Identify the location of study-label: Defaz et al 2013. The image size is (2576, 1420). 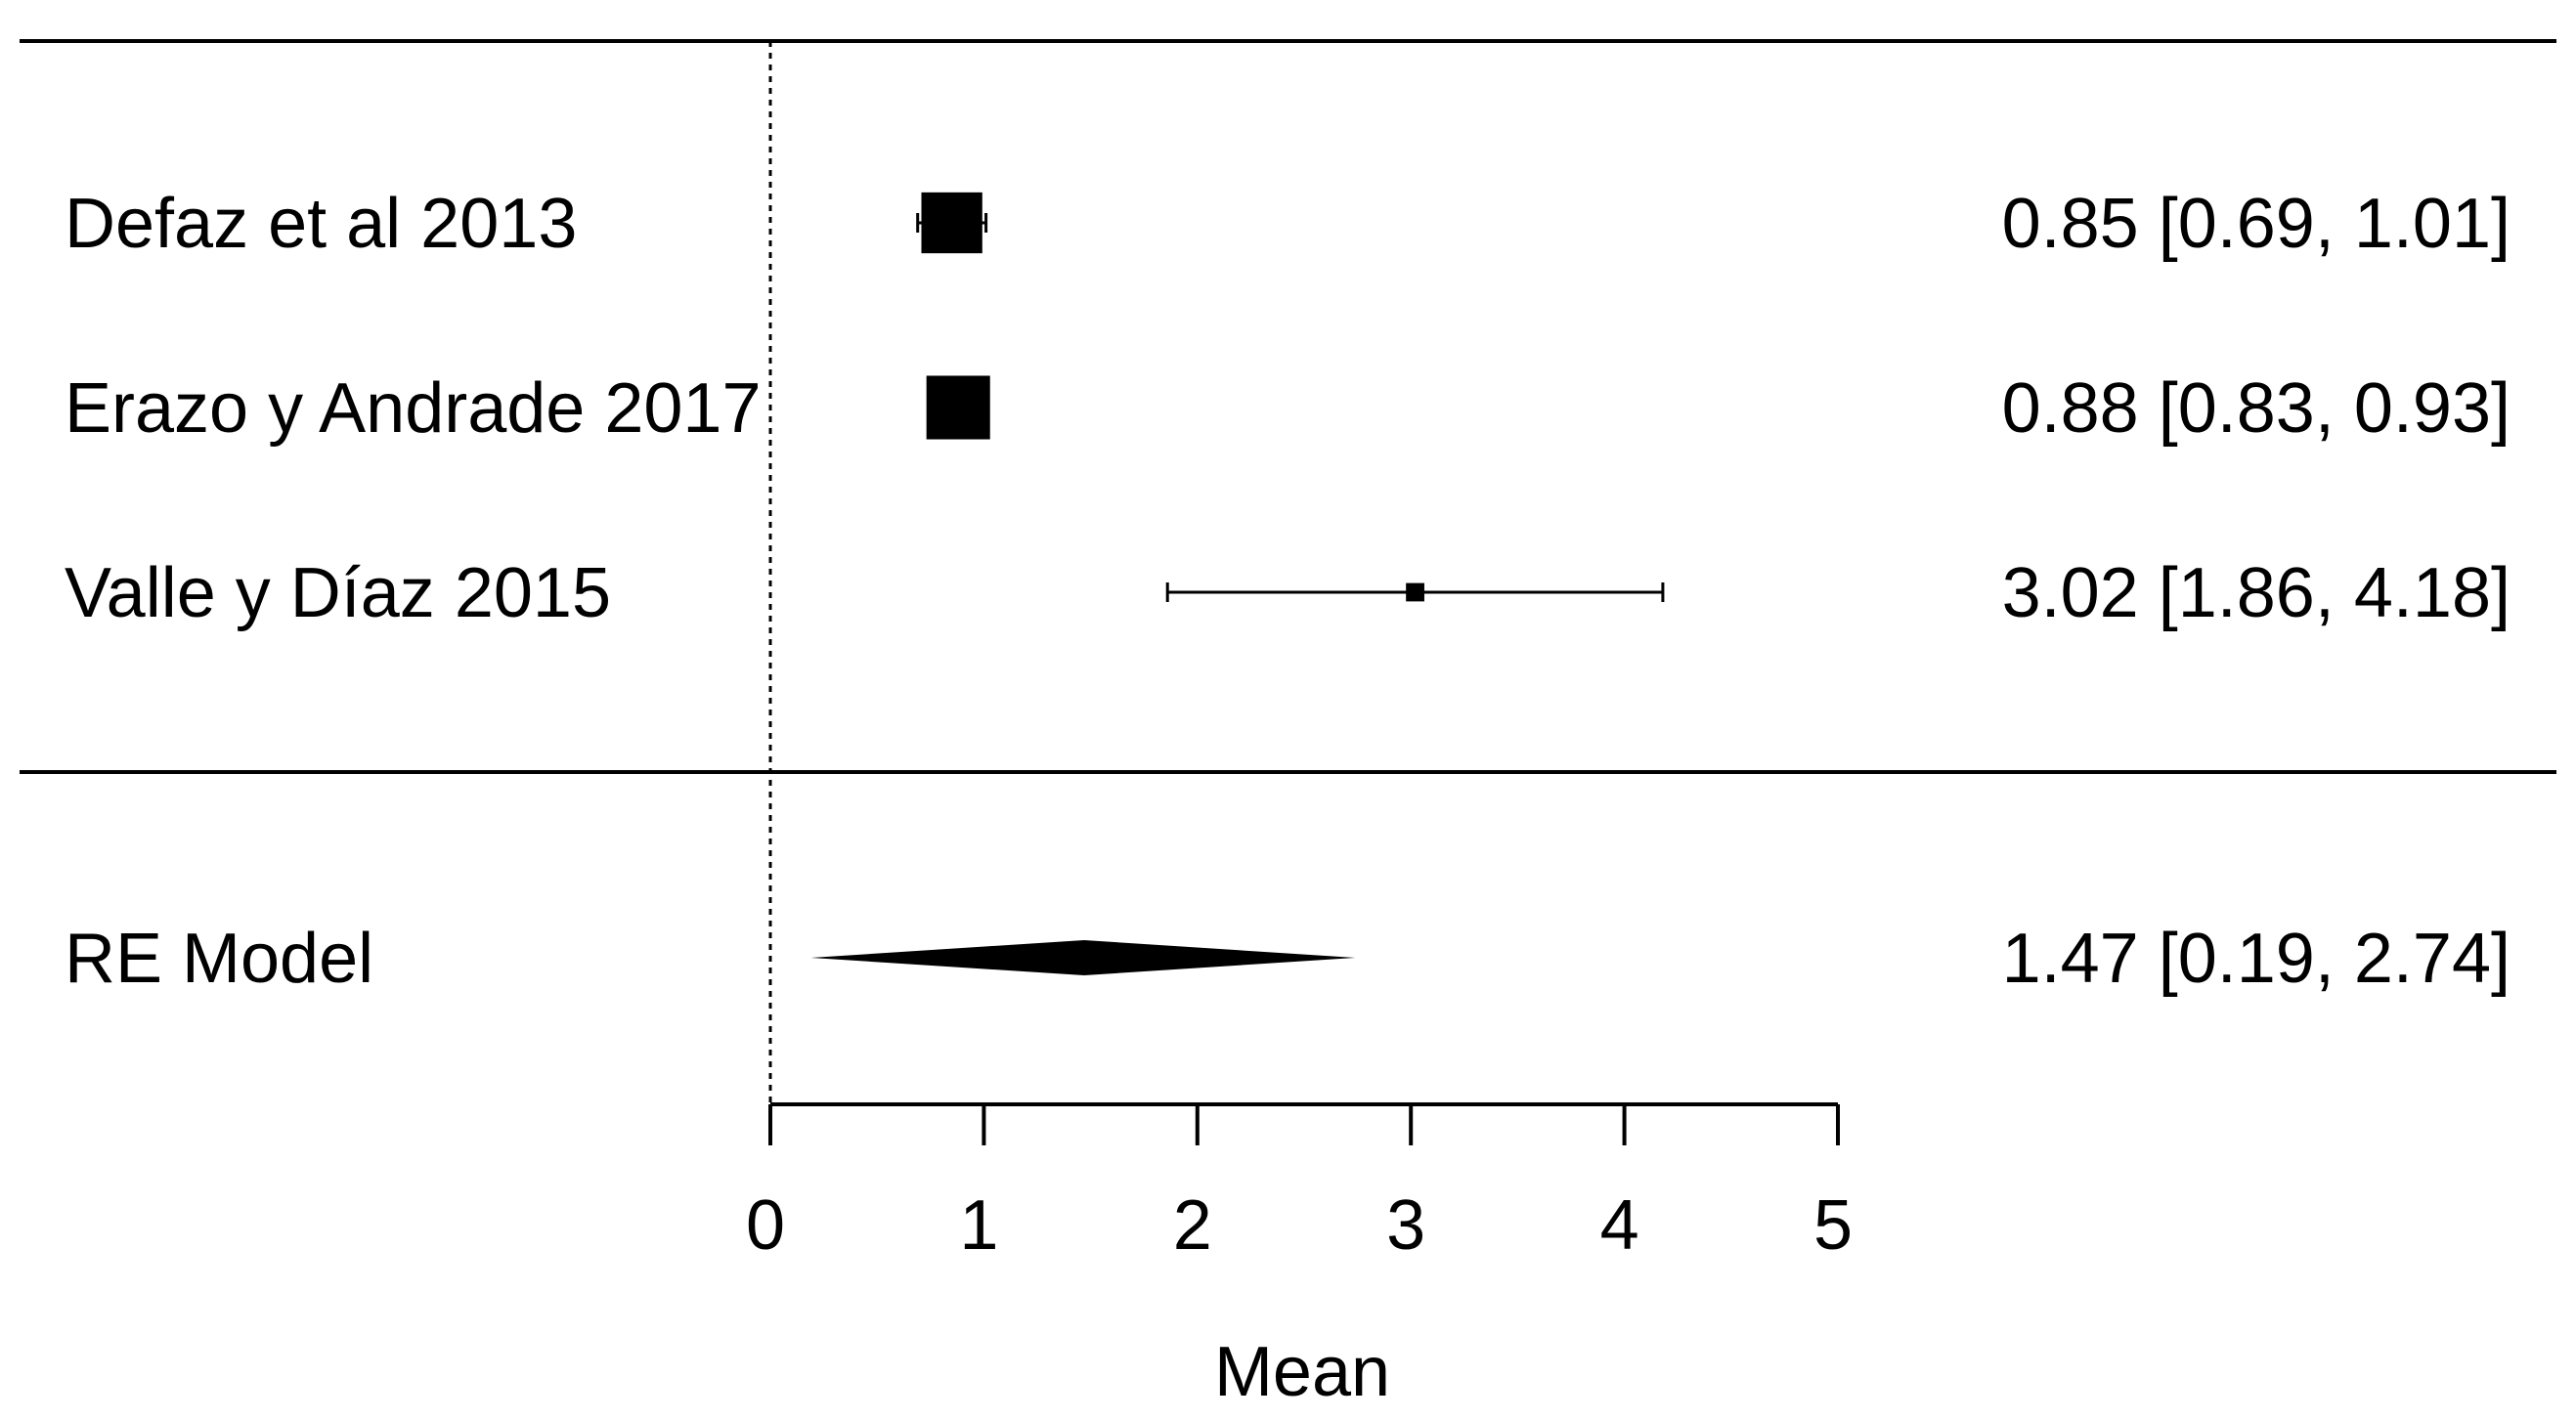
(321, 224).